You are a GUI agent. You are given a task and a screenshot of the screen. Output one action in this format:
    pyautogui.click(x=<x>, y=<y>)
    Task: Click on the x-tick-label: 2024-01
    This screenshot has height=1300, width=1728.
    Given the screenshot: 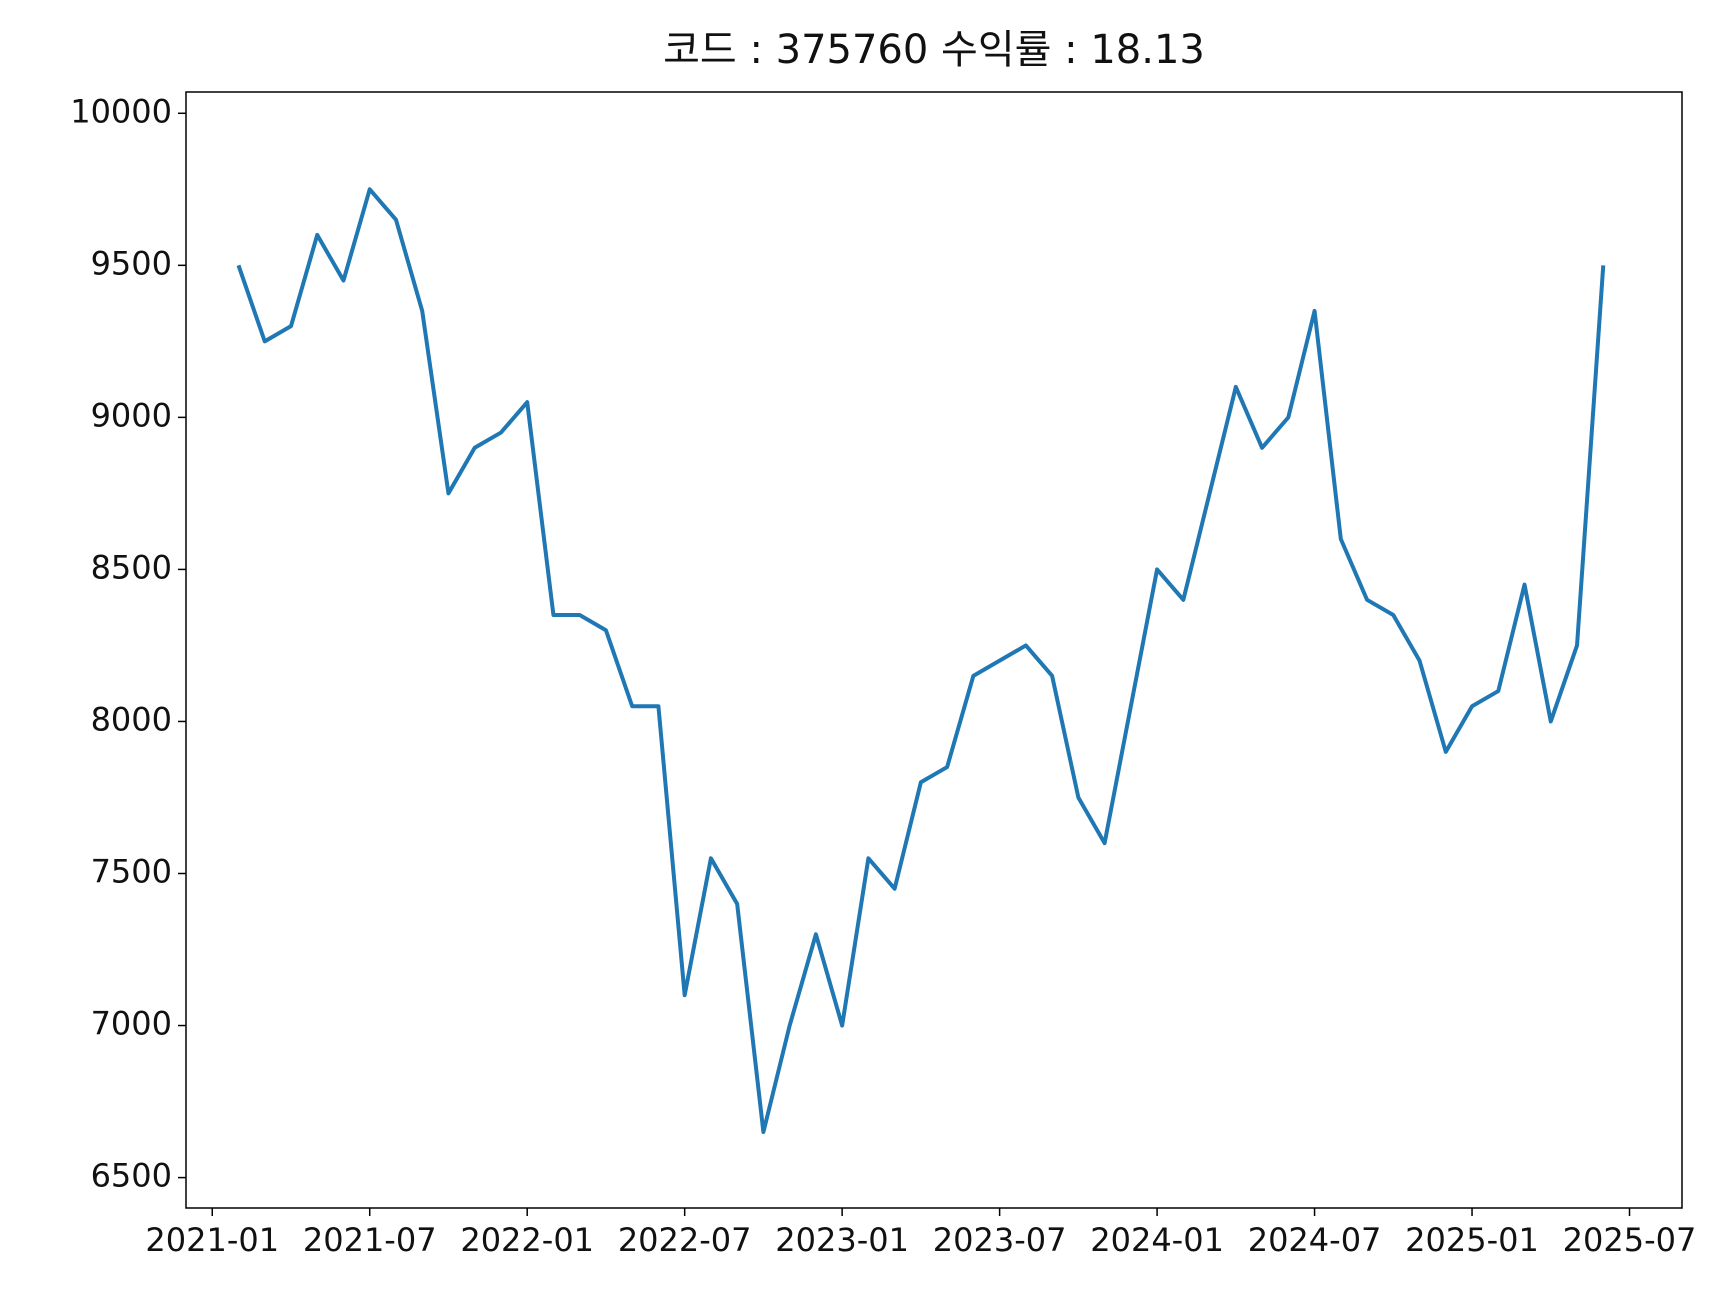 What is the action you would take?
    pyautogui.click(x=1157, y=1240)
    